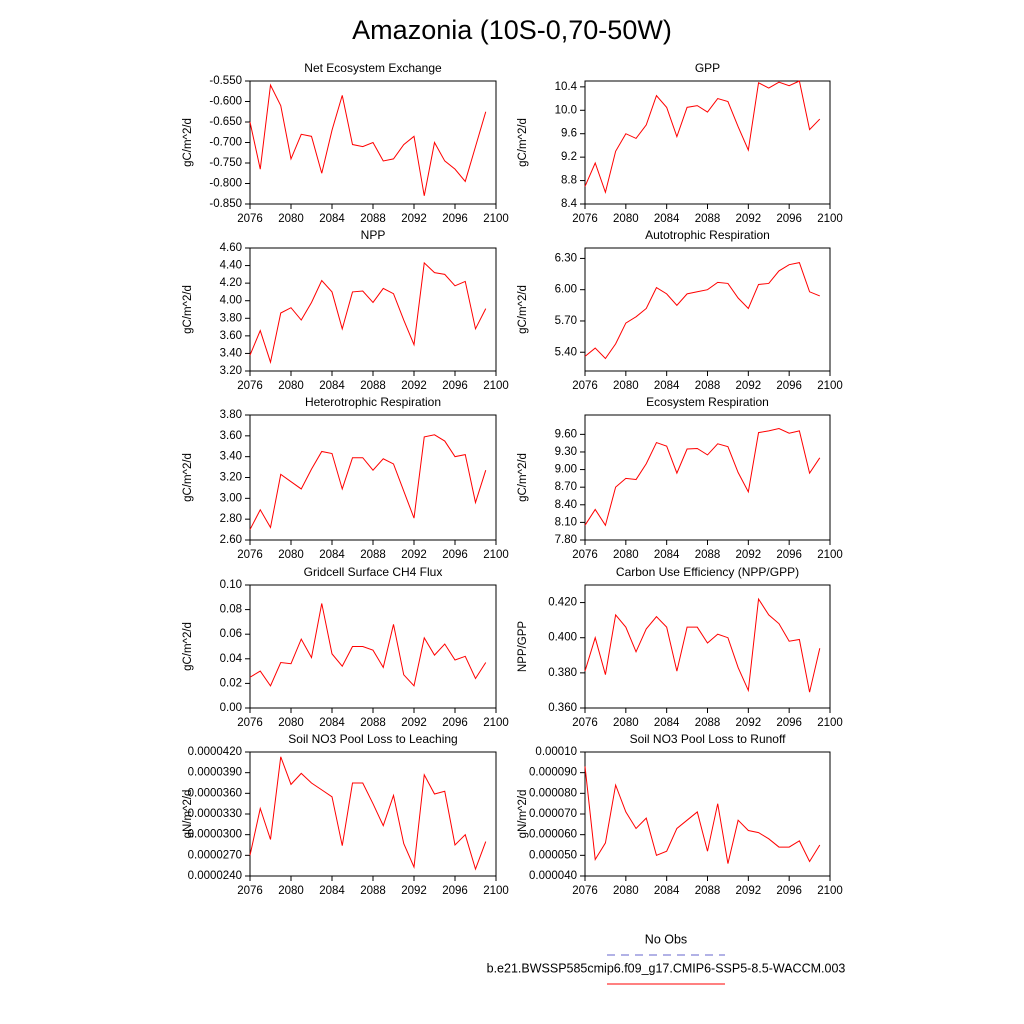 The height and width of the screenshot is (1024, 1024). I want to click on y-tick-label: 0.000060, so click(553, 835).